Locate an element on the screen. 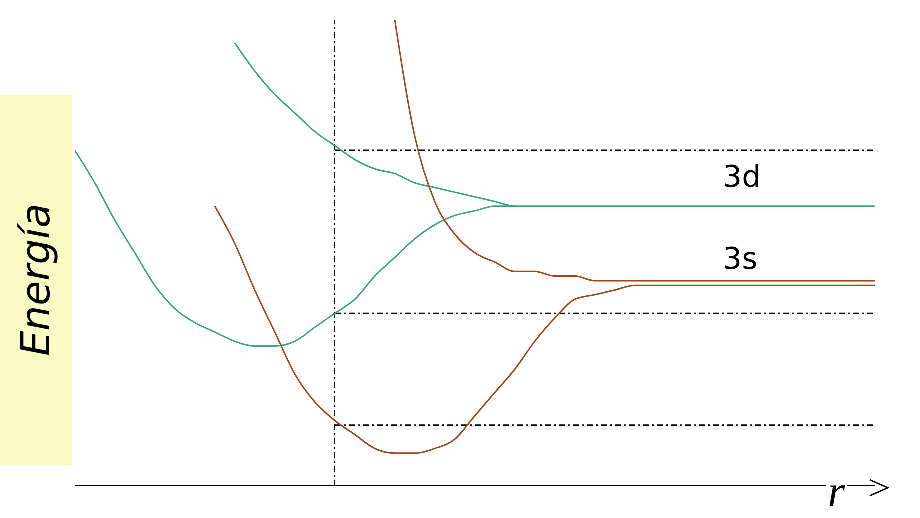  x-axis-title: r is located at coordinates (837, 491).